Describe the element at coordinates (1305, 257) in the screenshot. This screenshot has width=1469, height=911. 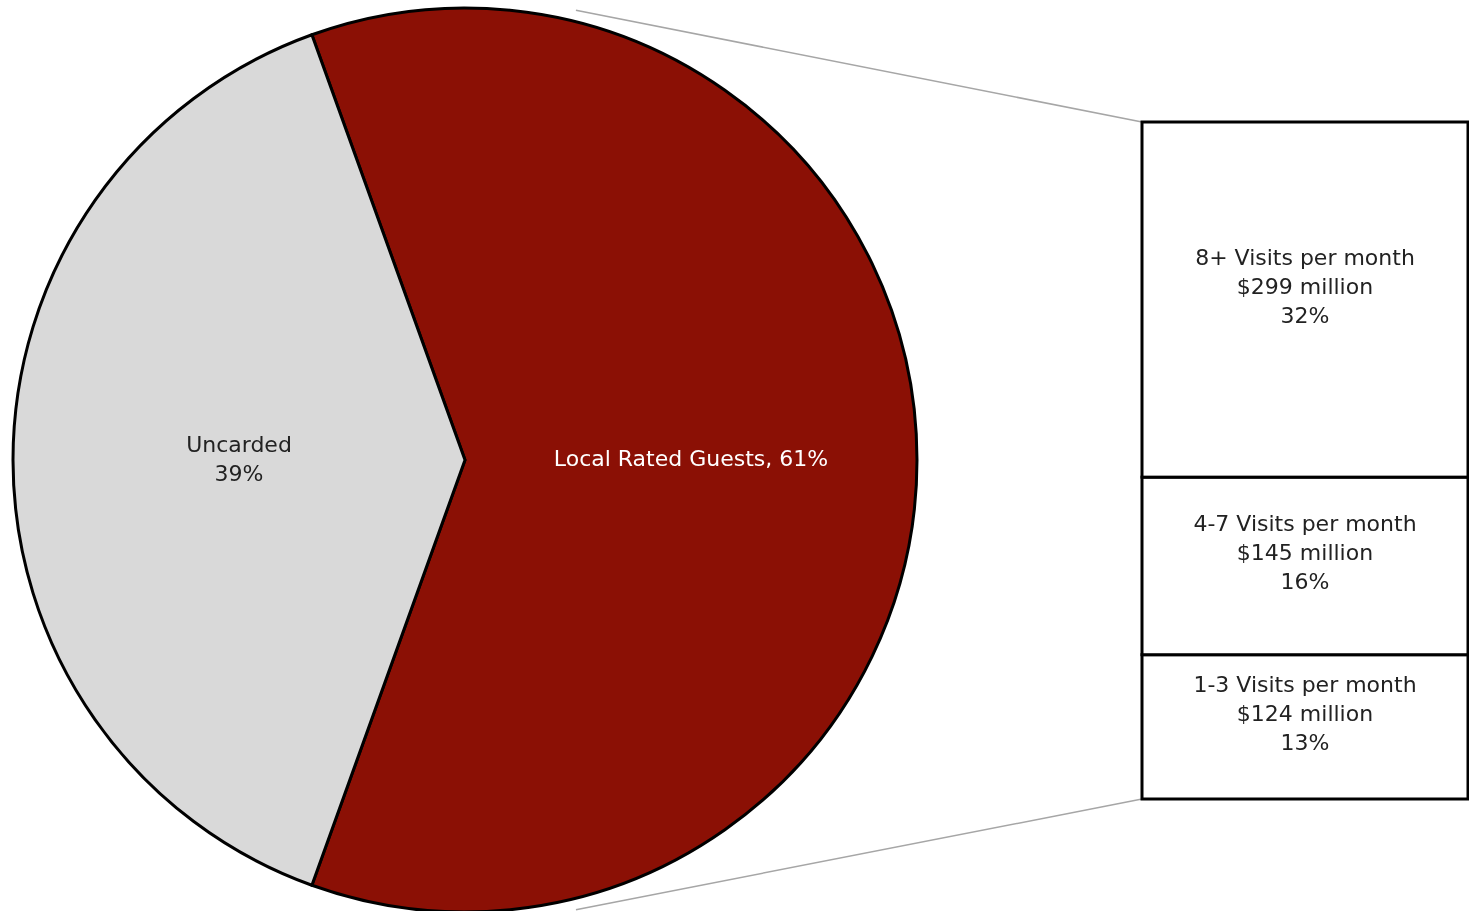
I see `series-label: 8+ Visits per month` at that location.